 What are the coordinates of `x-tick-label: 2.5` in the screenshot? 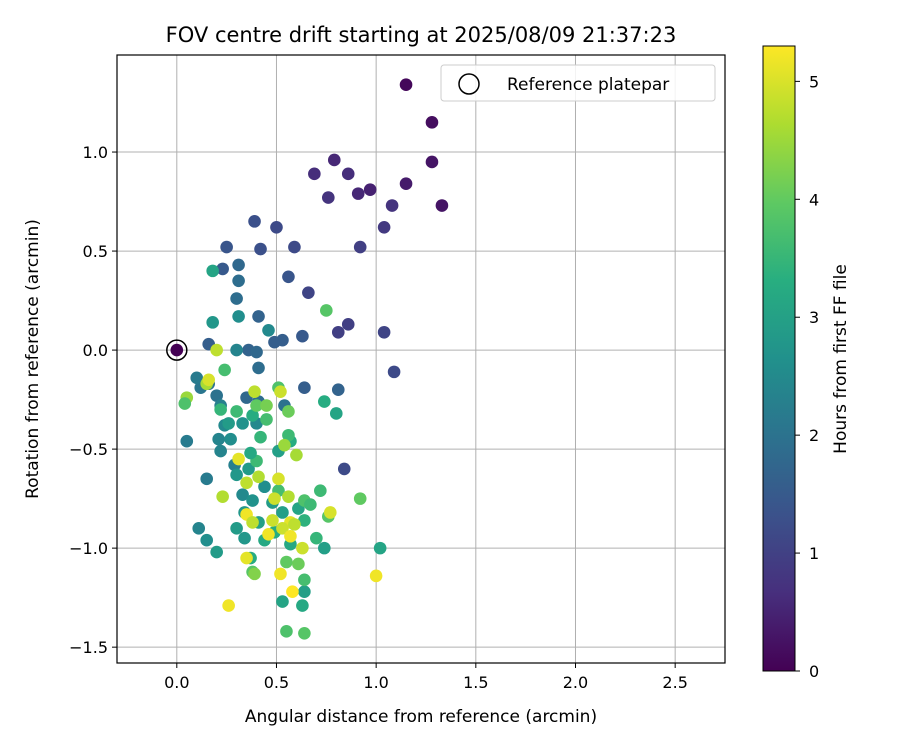 It's located at (674, 682).